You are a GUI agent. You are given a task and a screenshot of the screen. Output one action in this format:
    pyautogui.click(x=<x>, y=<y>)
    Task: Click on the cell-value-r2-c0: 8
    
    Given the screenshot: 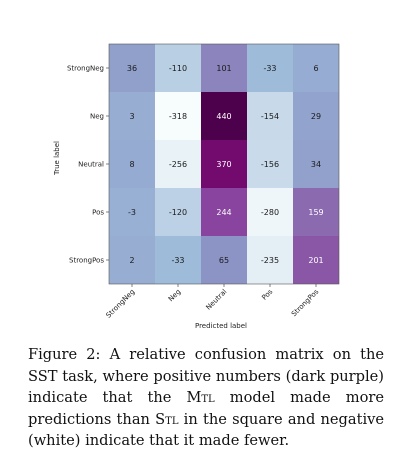 What is the action you would take?
    pyautogui.click(x=131, y=164)
    